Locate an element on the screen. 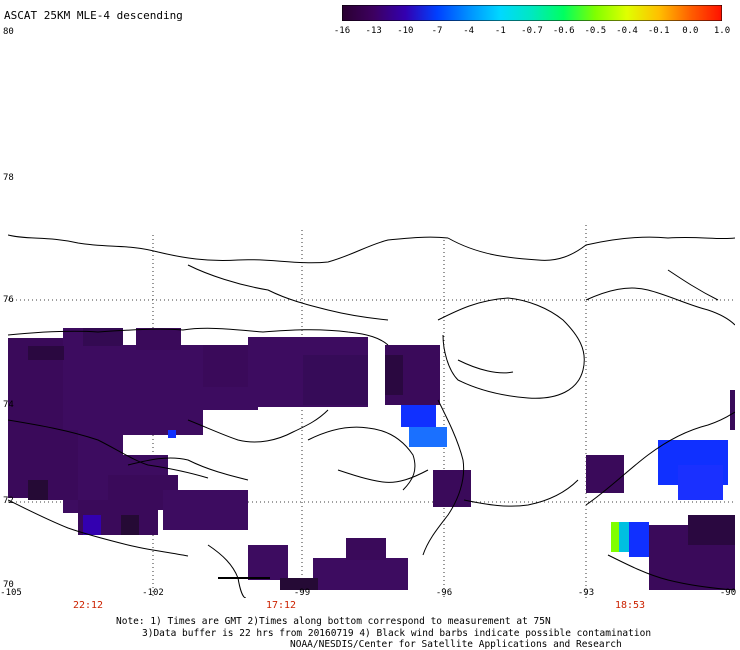 The height and width of the screenshot is (650, 740). lat-label-70: 70 is located at coordinates (8, 585).